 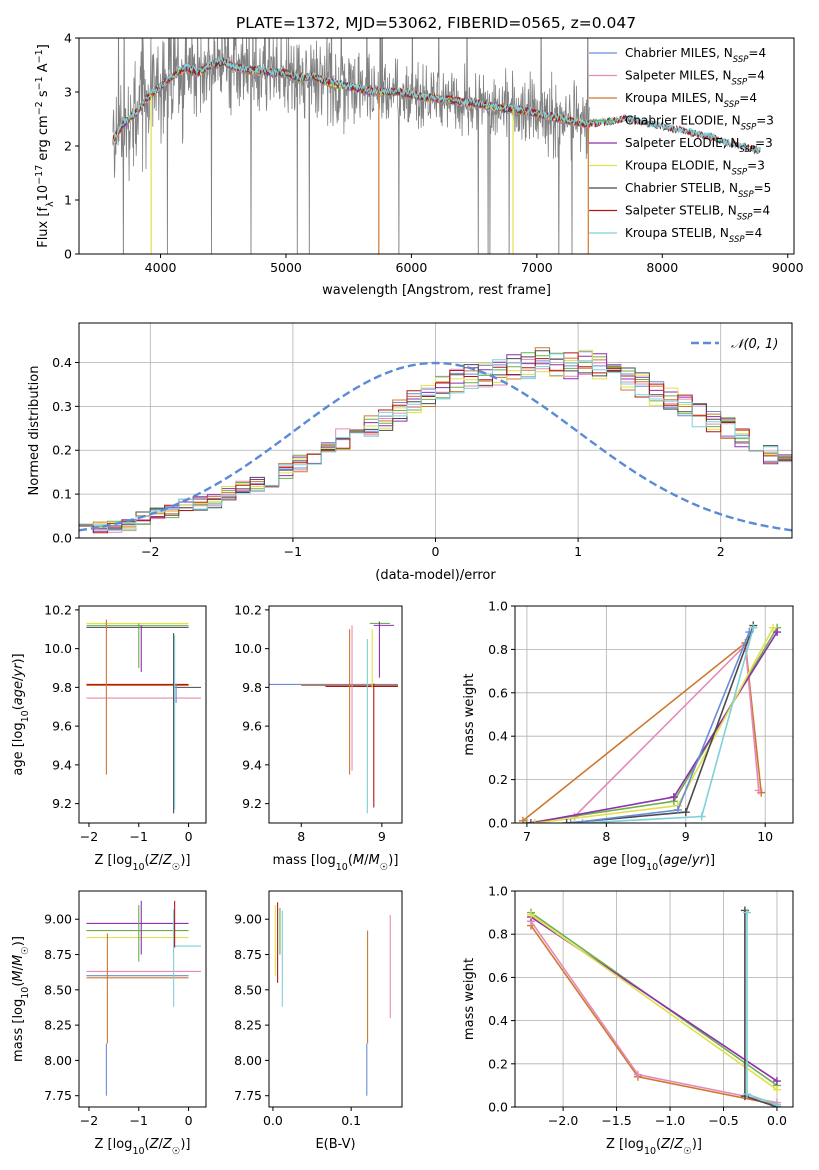 What do you see at coordinates (351, 146) in the screenshot?
I see `observed-spectrum` at bounding box center [351, 146].